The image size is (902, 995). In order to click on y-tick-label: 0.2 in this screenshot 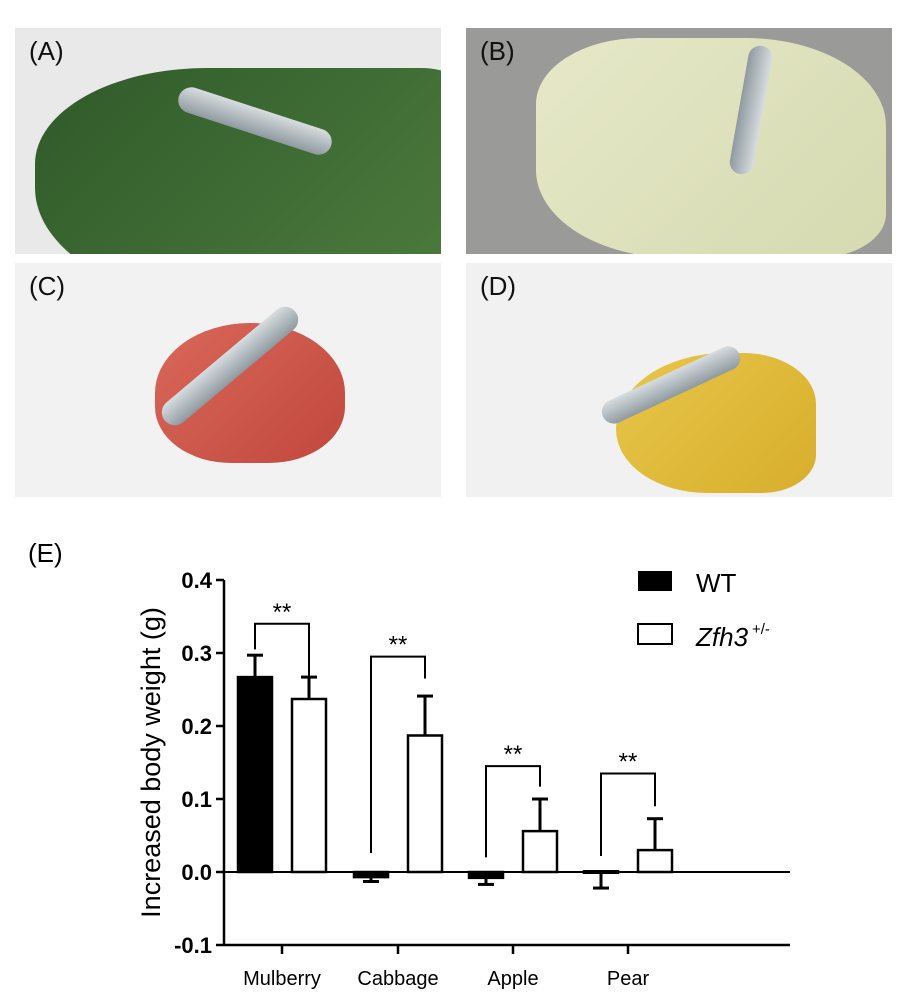, I will do `click(196, 726)`.